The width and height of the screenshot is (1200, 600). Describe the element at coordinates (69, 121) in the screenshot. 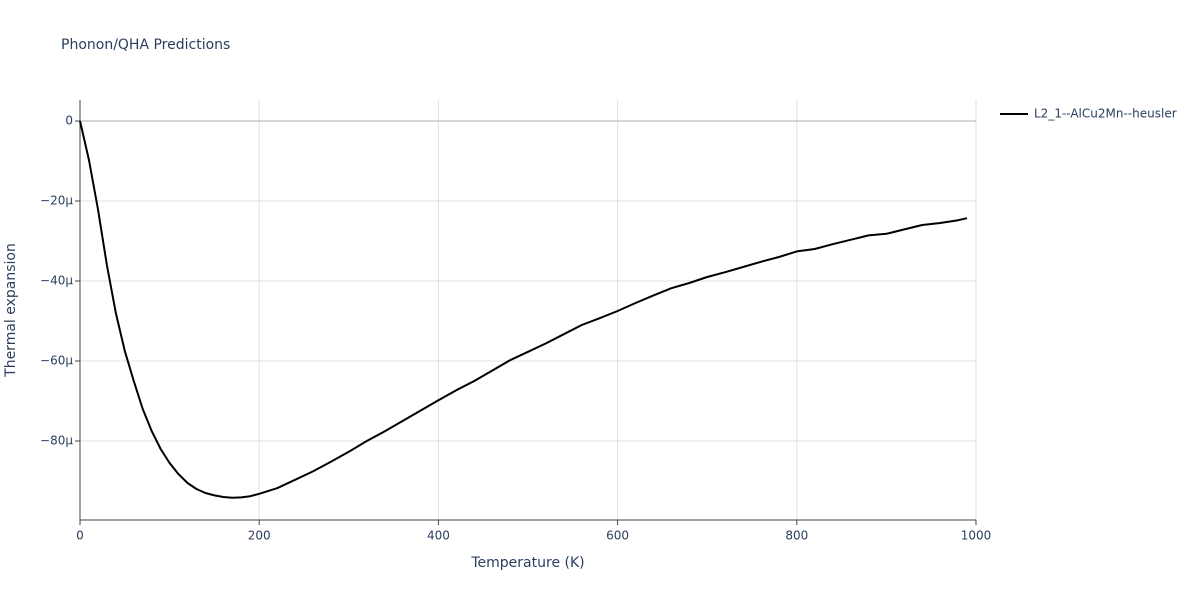

I see `y-tick-label: 0` at that location.